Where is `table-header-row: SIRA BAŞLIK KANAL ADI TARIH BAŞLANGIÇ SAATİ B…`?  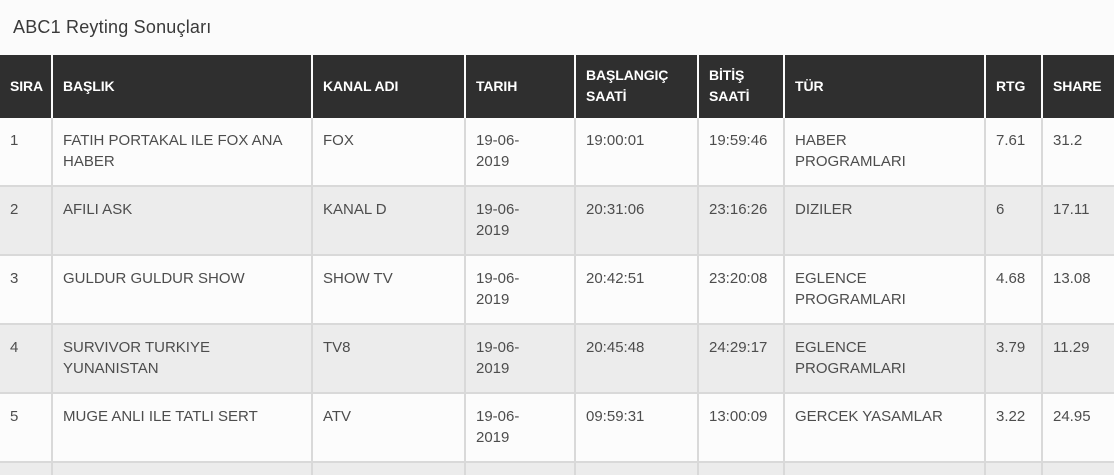
table-header-row: SIRA BAŞLIK KANAL ADI TARIH BAŞLANGIÇ SAATİ B… is located at coordinates (557, 86).